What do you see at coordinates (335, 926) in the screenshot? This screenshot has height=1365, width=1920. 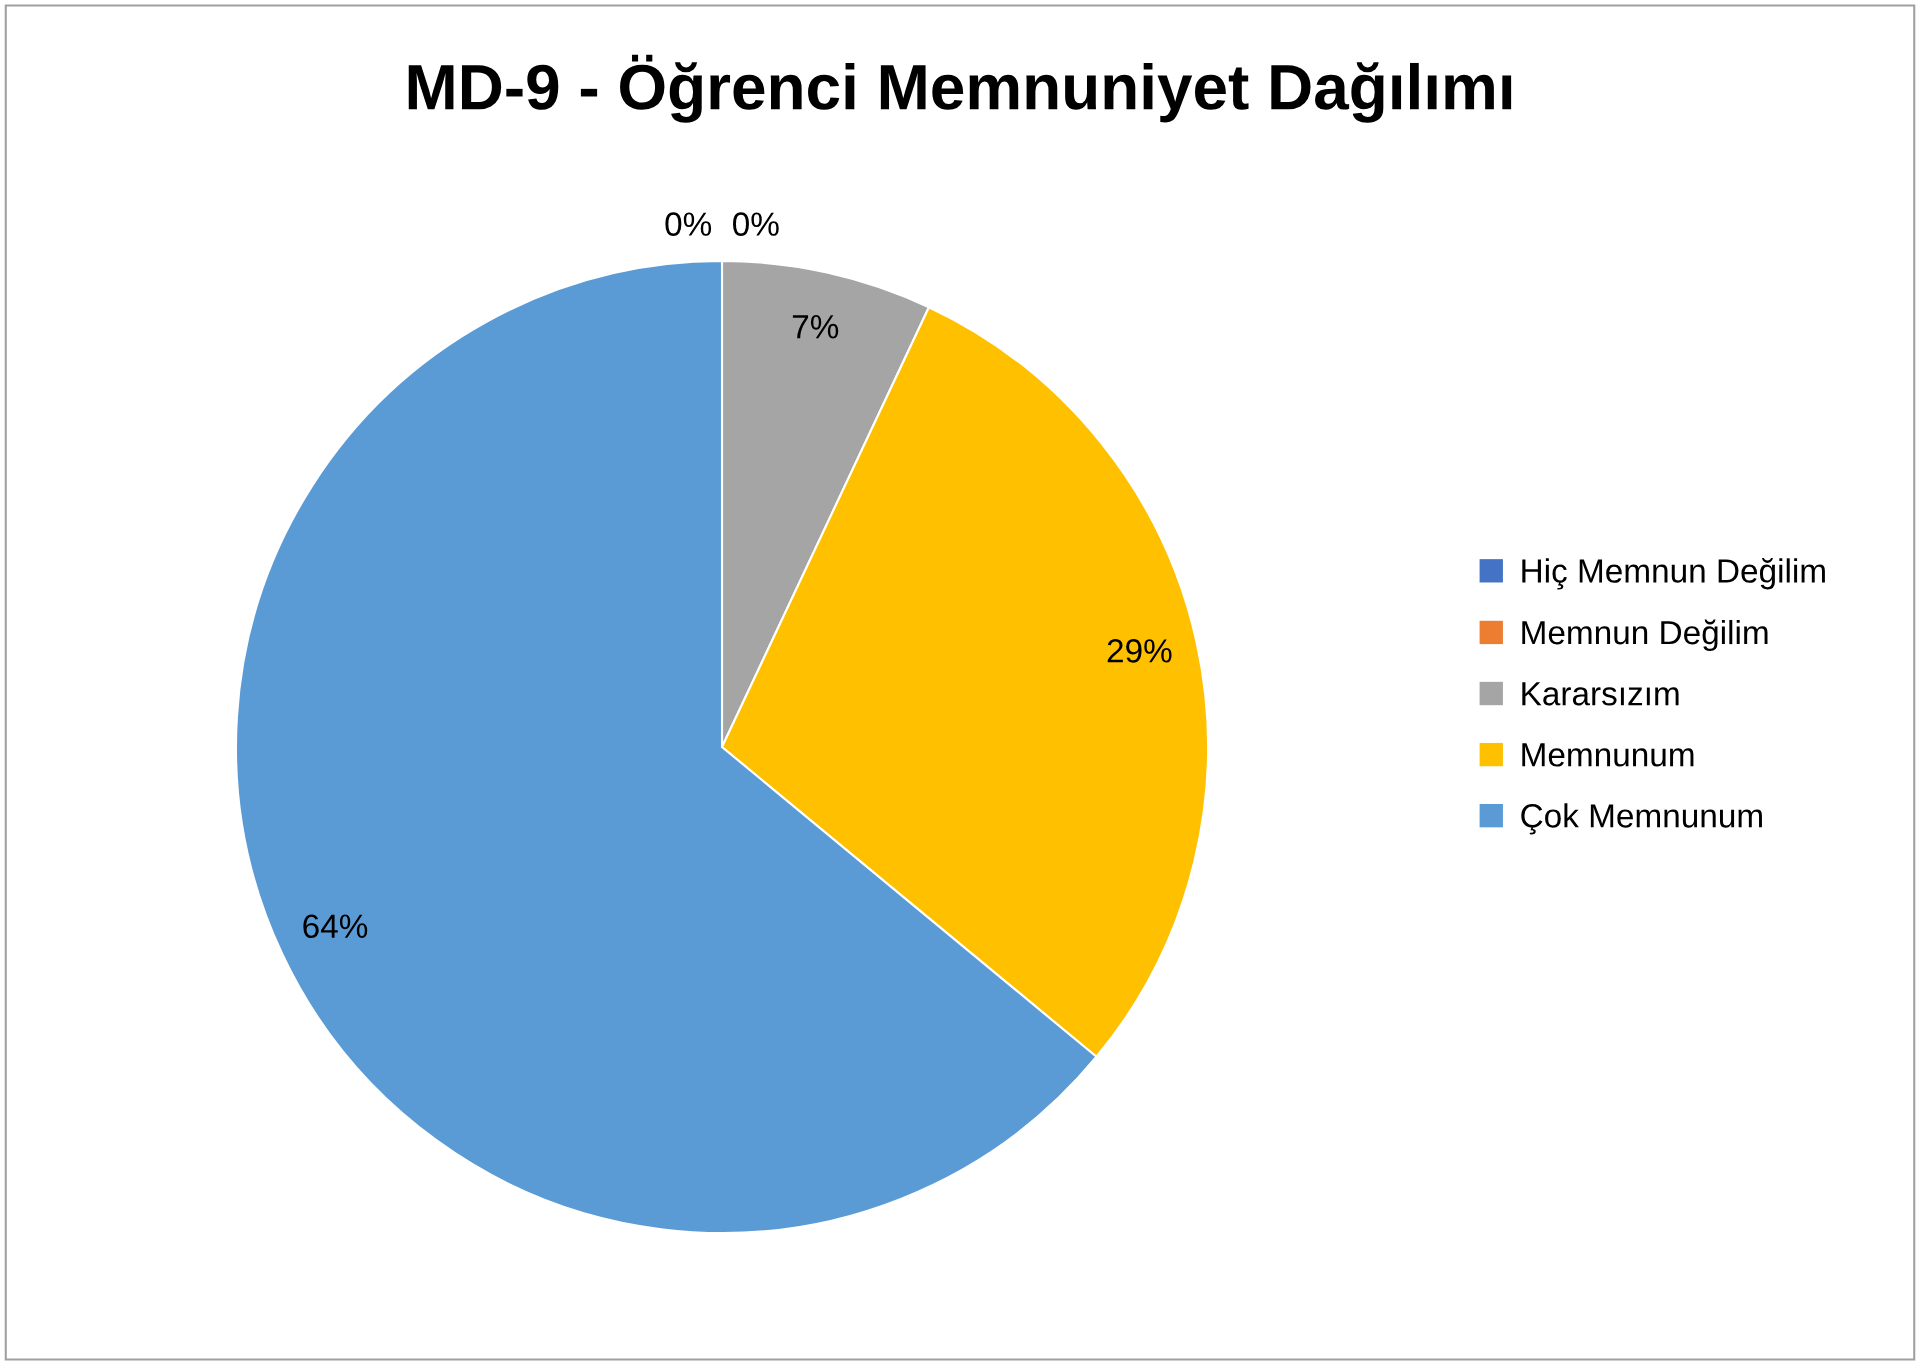 I see `data-label: 64%` at bounding box center [335, 926].